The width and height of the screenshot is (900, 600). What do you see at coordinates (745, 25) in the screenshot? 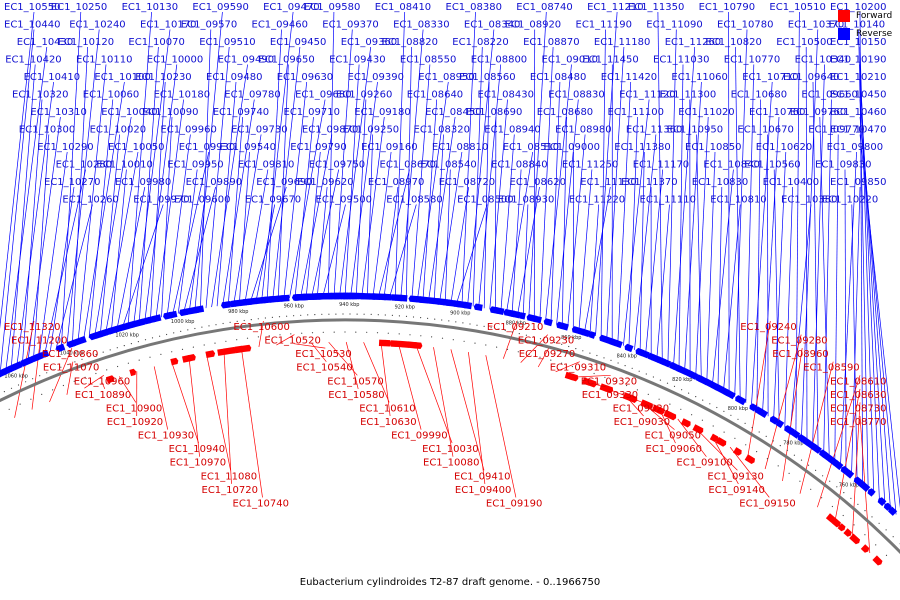
I see `gene-label: EC1_10780` at bounding box center [745, 25].